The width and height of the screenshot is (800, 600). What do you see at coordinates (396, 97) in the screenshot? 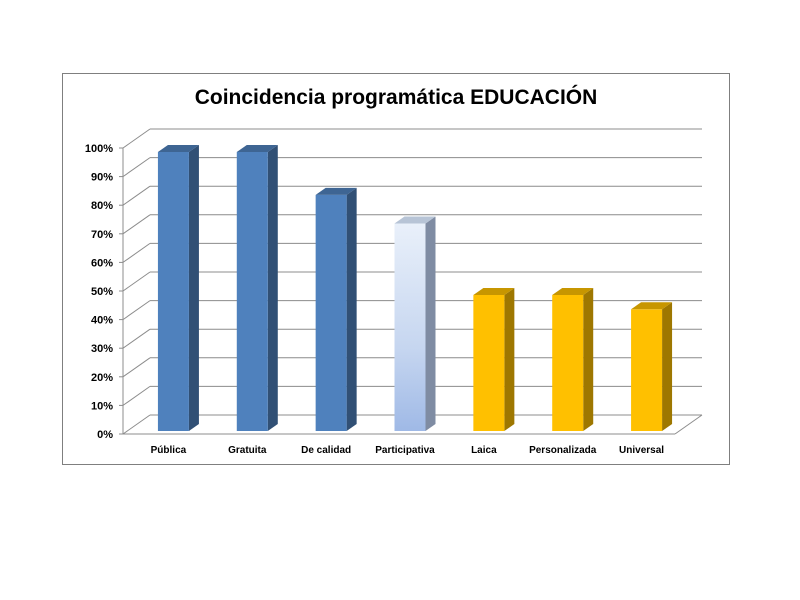
I see `chart-title: Coincidencia programática EDUCACIÓN` at bounding box center [396, 97].